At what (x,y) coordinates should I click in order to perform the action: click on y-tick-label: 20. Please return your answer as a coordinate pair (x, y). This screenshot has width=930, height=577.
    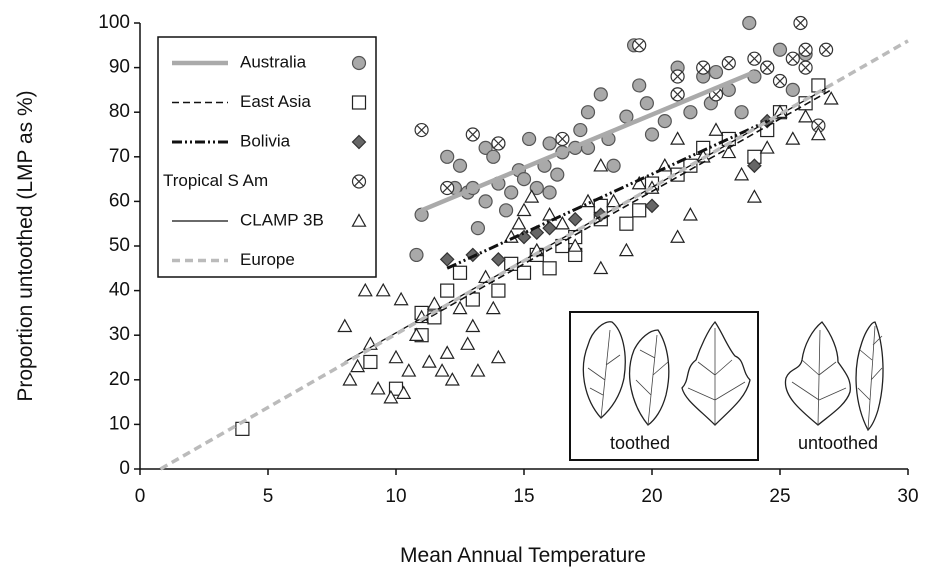
    Looking at the image, I should click on (119, 379).